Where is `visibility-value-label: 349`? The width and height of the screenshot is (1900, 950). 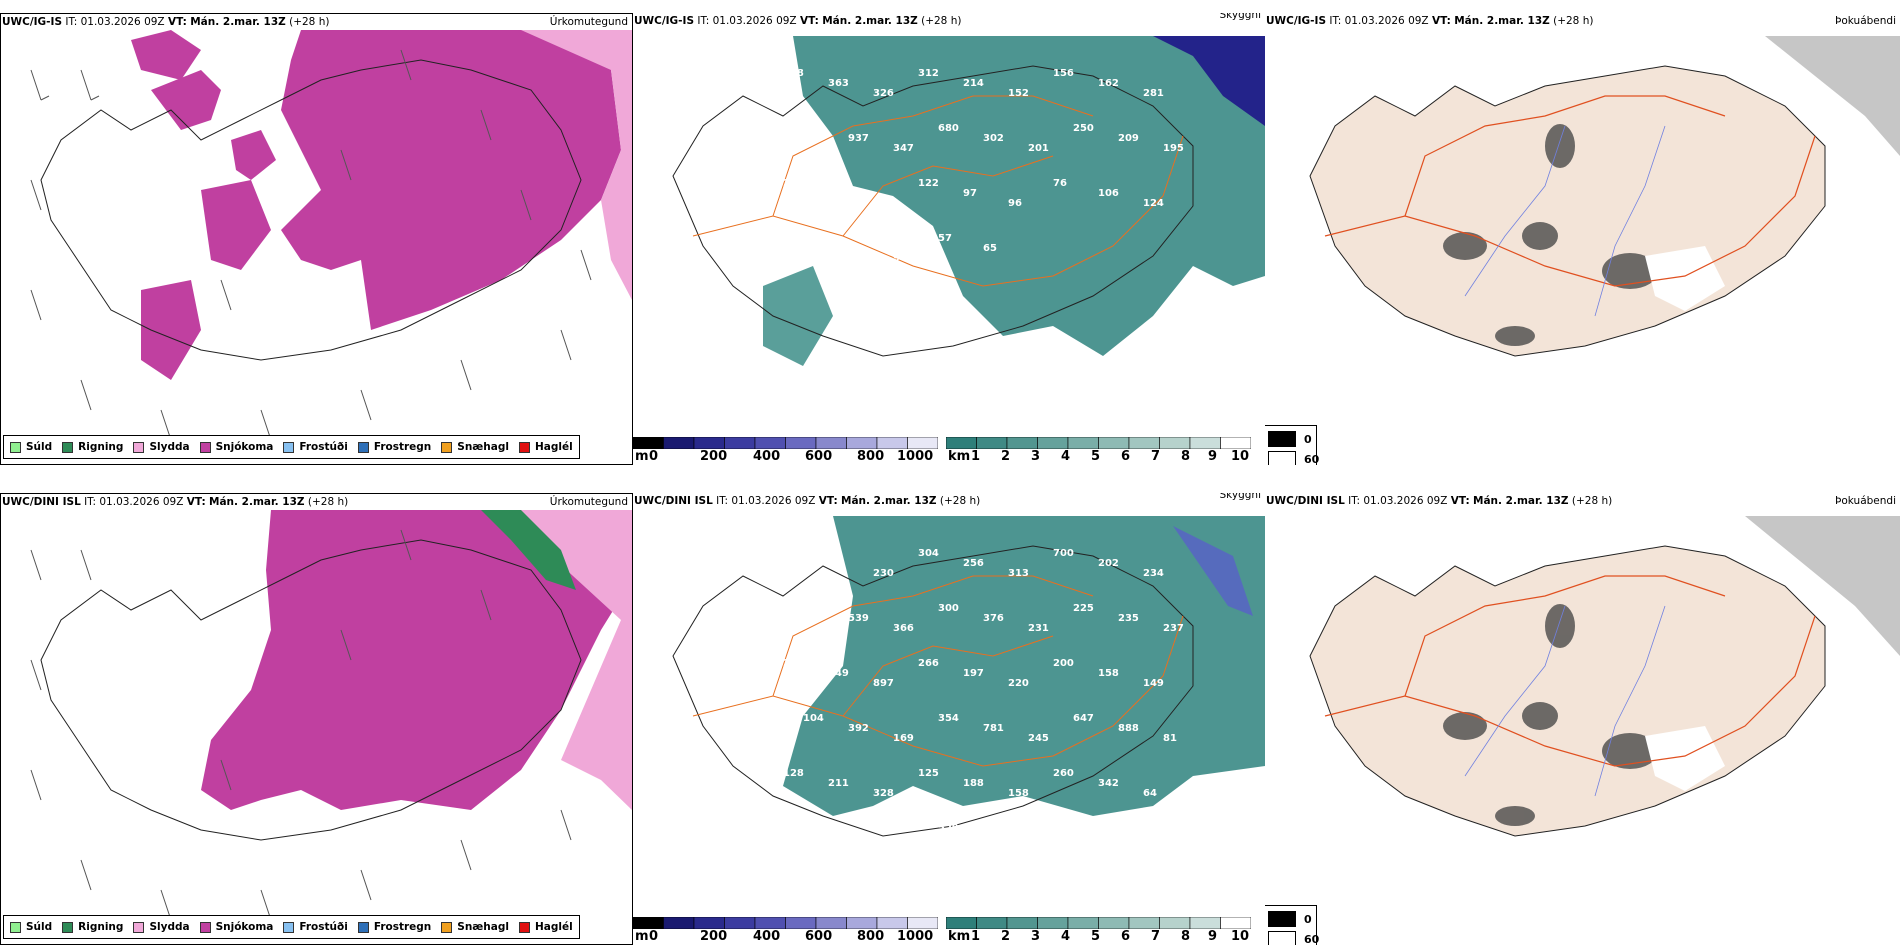
visibility-value-label: 349 is located at coordinates (838, 673).